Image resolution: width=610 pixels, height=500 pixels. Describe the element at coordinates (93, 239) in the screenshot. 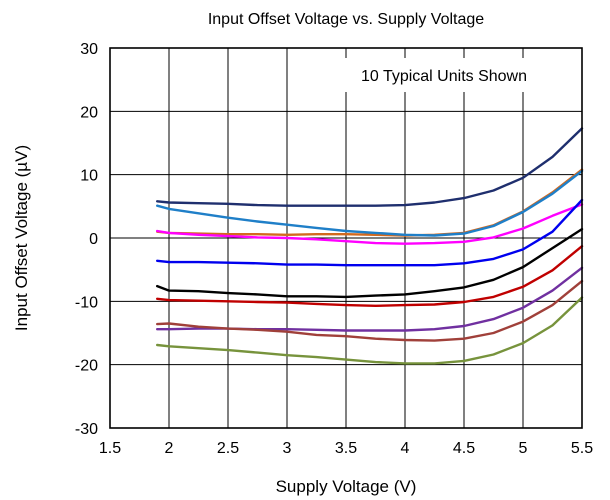

I see `y-tick-label: 0` at that location.